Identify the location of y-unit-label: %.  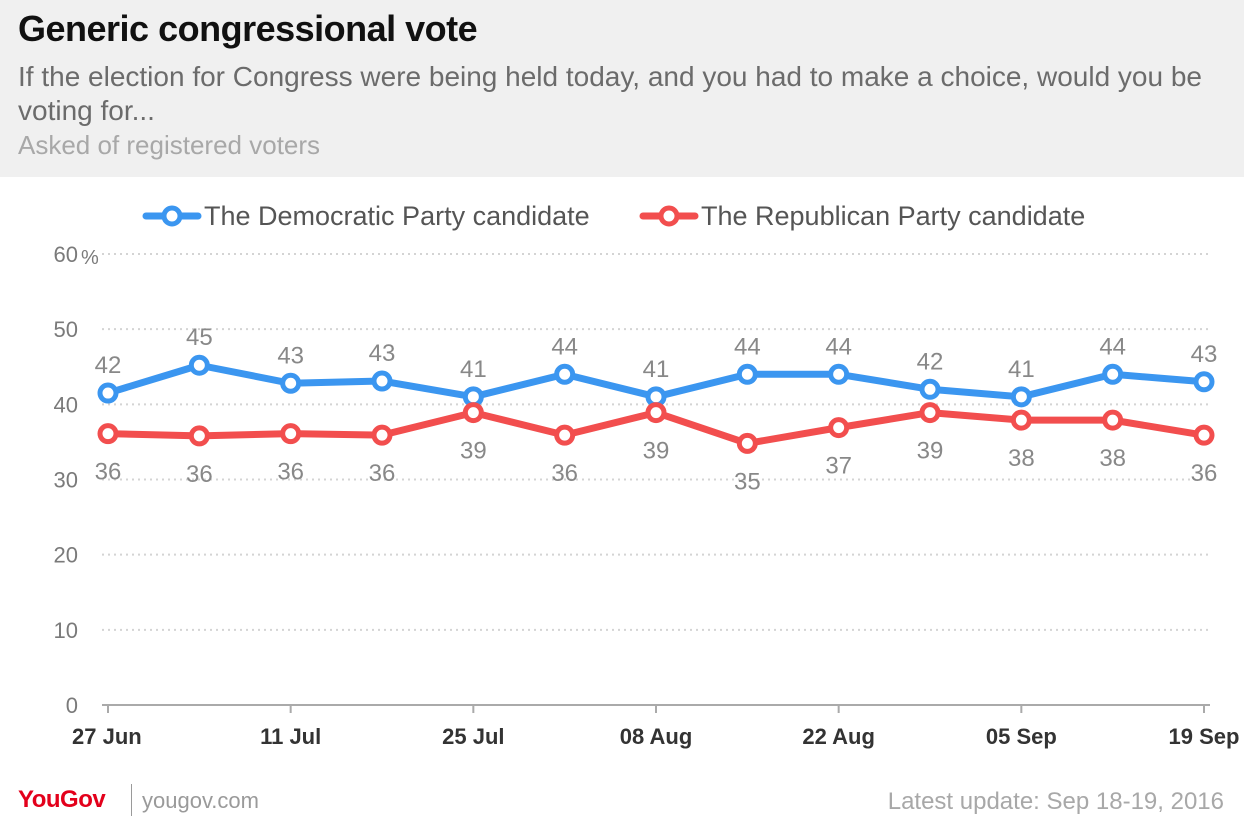
(90, 258).